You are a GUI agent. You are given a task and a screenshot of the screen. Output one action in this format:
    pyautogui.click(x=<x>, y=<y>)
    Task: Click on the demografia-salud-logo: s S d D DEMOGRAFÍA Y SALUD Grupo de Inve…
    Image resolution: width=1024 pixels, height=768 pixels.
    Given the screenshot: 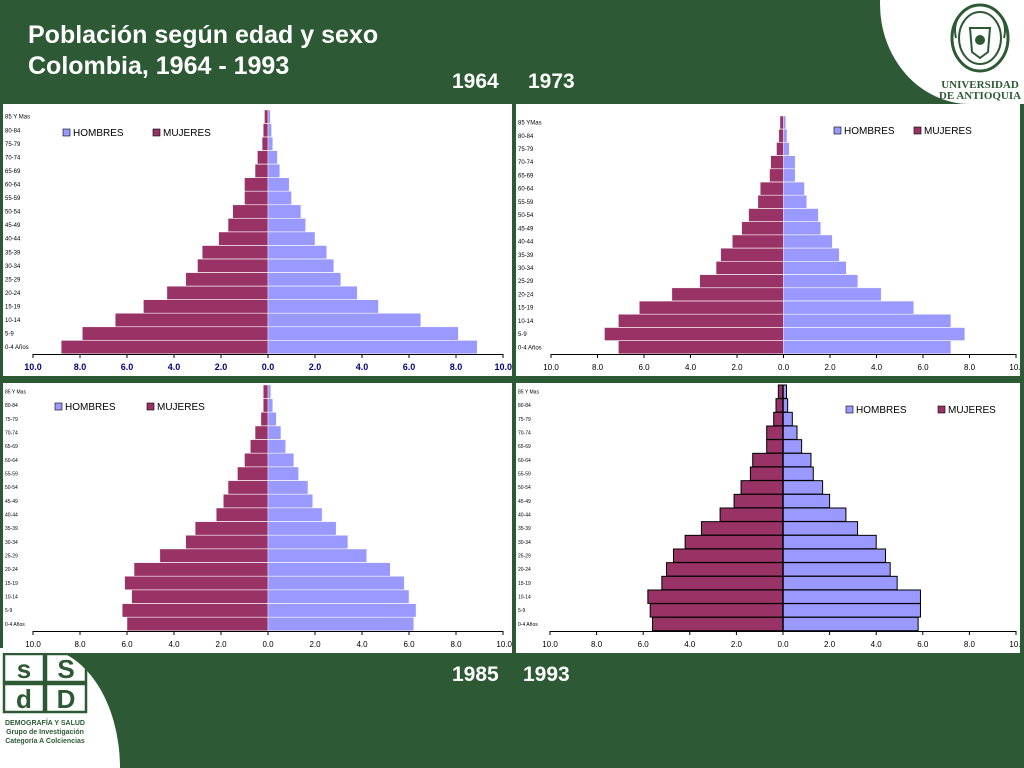 What is the action you would take?
    pyautogui.click(x=45, y=708)
    